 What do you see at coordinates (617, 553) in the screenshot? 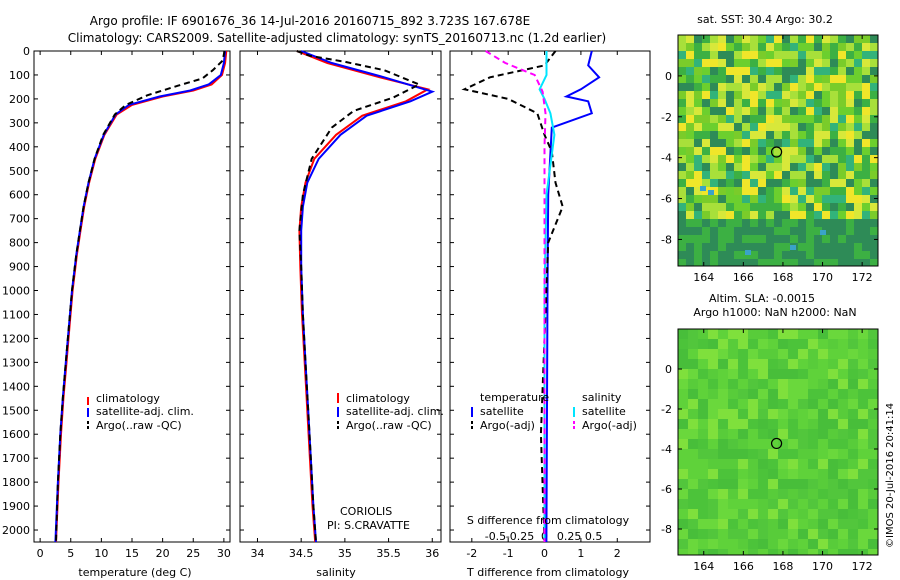
I see `x-tick-label: 2` at bounding box center [617, 553].